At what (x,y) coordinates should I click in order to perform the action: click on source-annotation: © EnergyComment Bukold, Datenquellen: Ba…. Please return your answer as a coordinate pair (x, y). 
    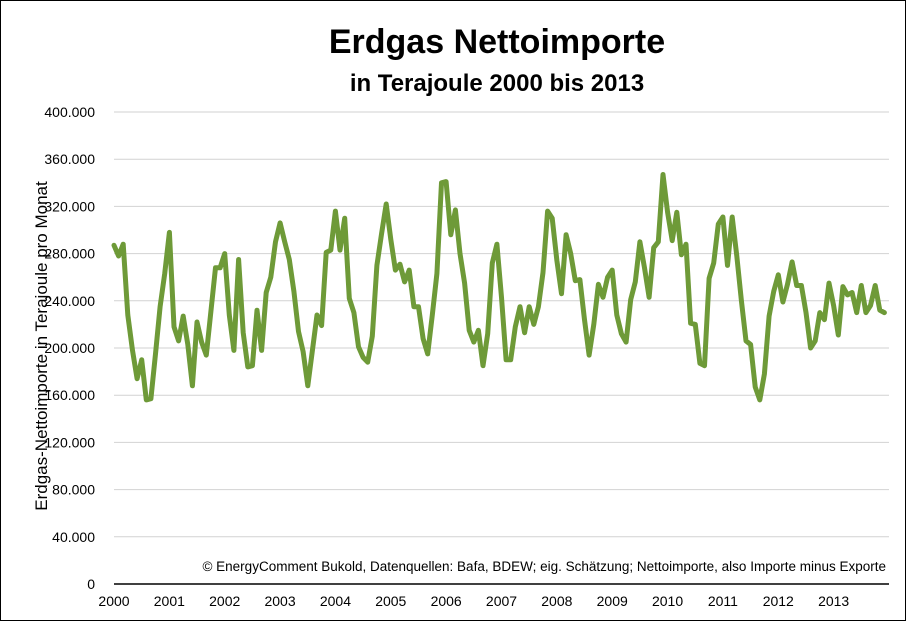
    Looking at the image, I should click on (544, 566).